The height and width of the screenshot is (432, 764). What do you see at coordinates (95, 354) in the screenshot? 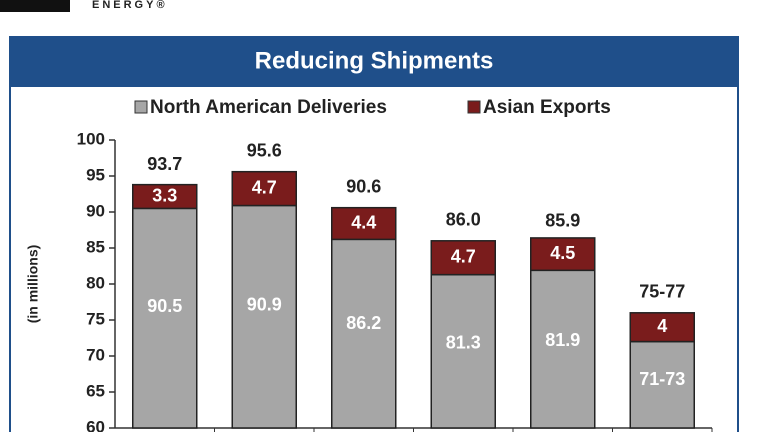
I see `y-tick-label: 70` at bounding box center [95, 354].